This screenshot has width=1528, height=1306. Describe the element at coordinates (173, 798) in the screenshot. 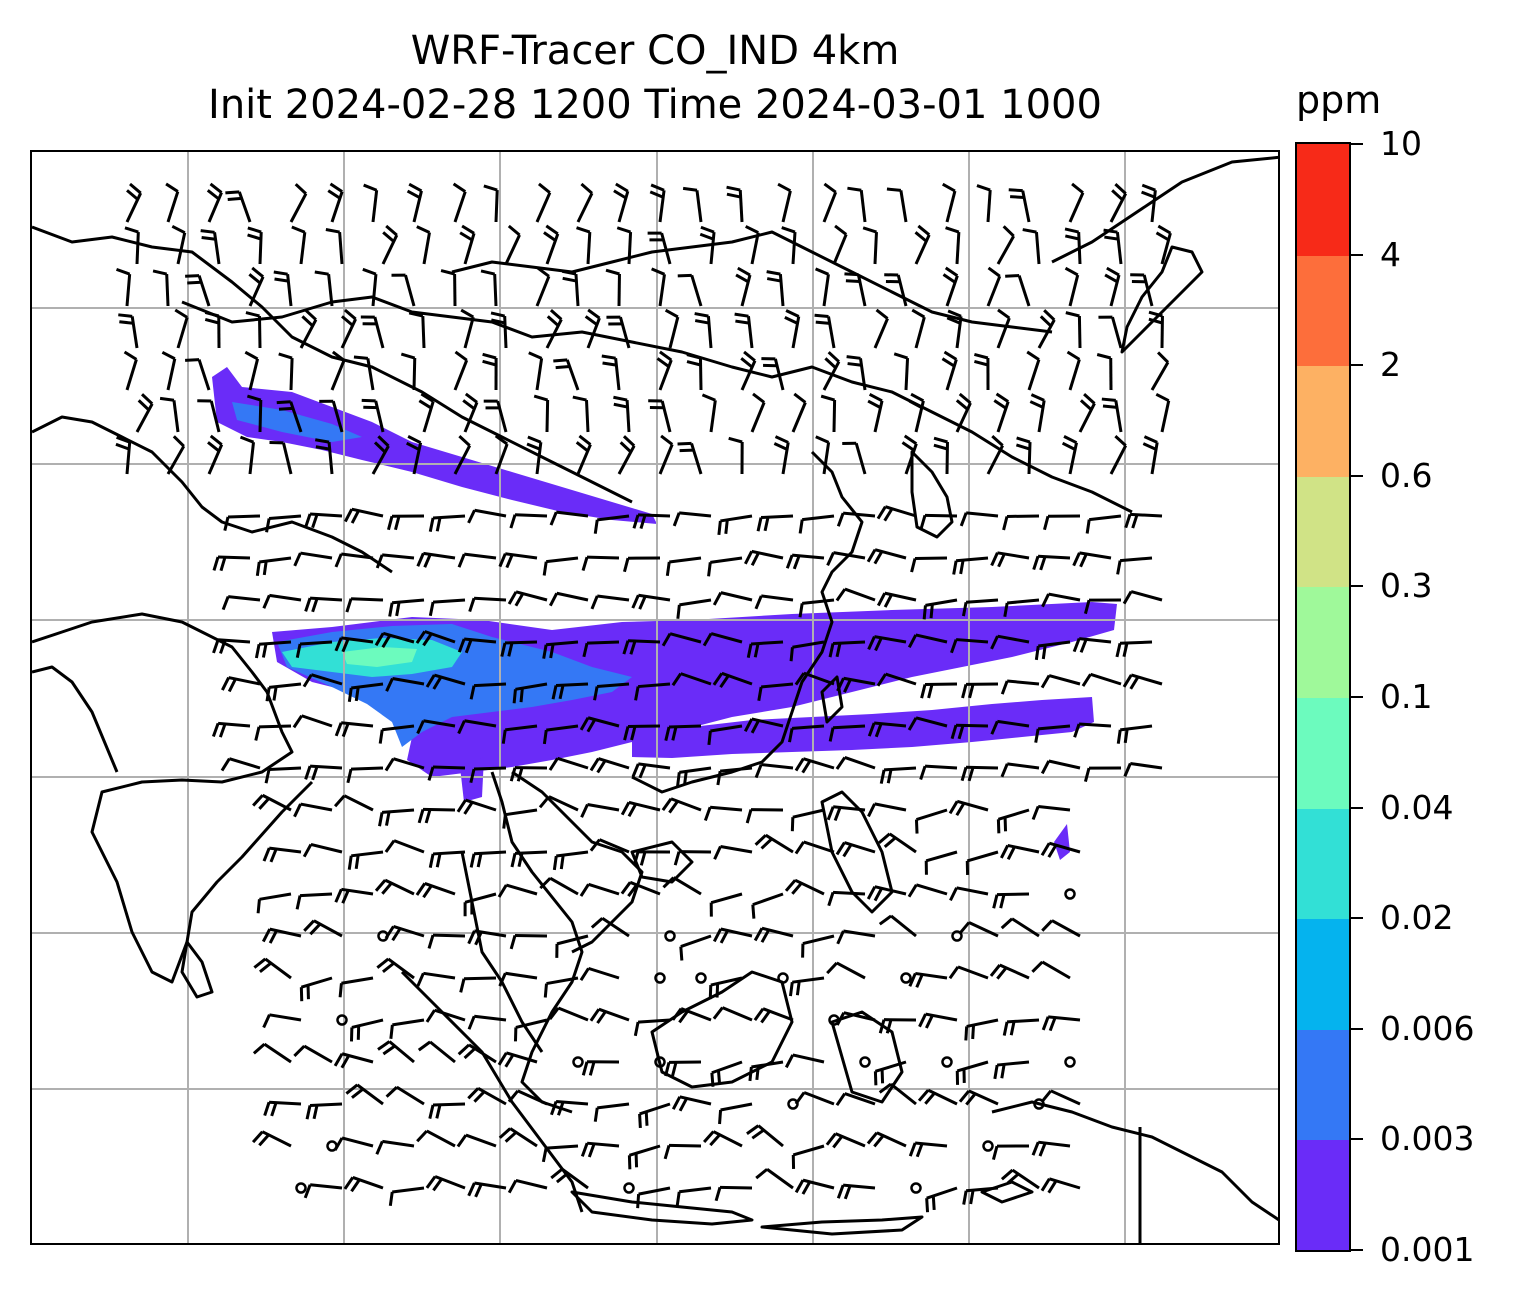

I see `coast-india` at that location.